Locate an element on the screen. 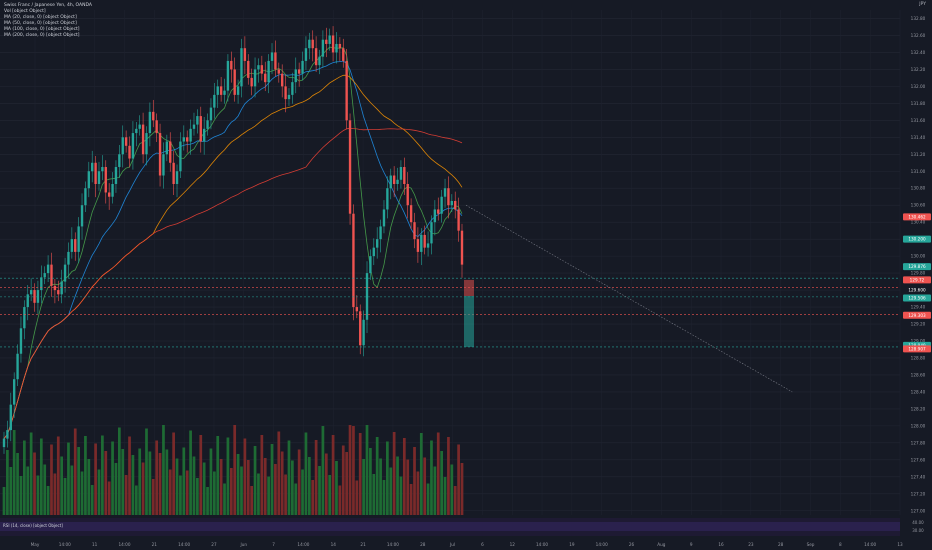 This screenshot has height=550, width=932. y-tick-label: 129.20 is located at coordinates (918, 324).